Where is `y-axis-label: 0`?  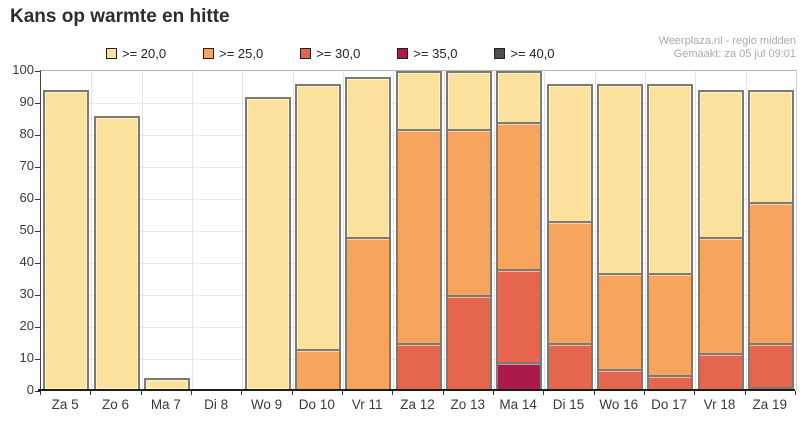
y-axis-label: 0 is located at coordinates (30, 389).